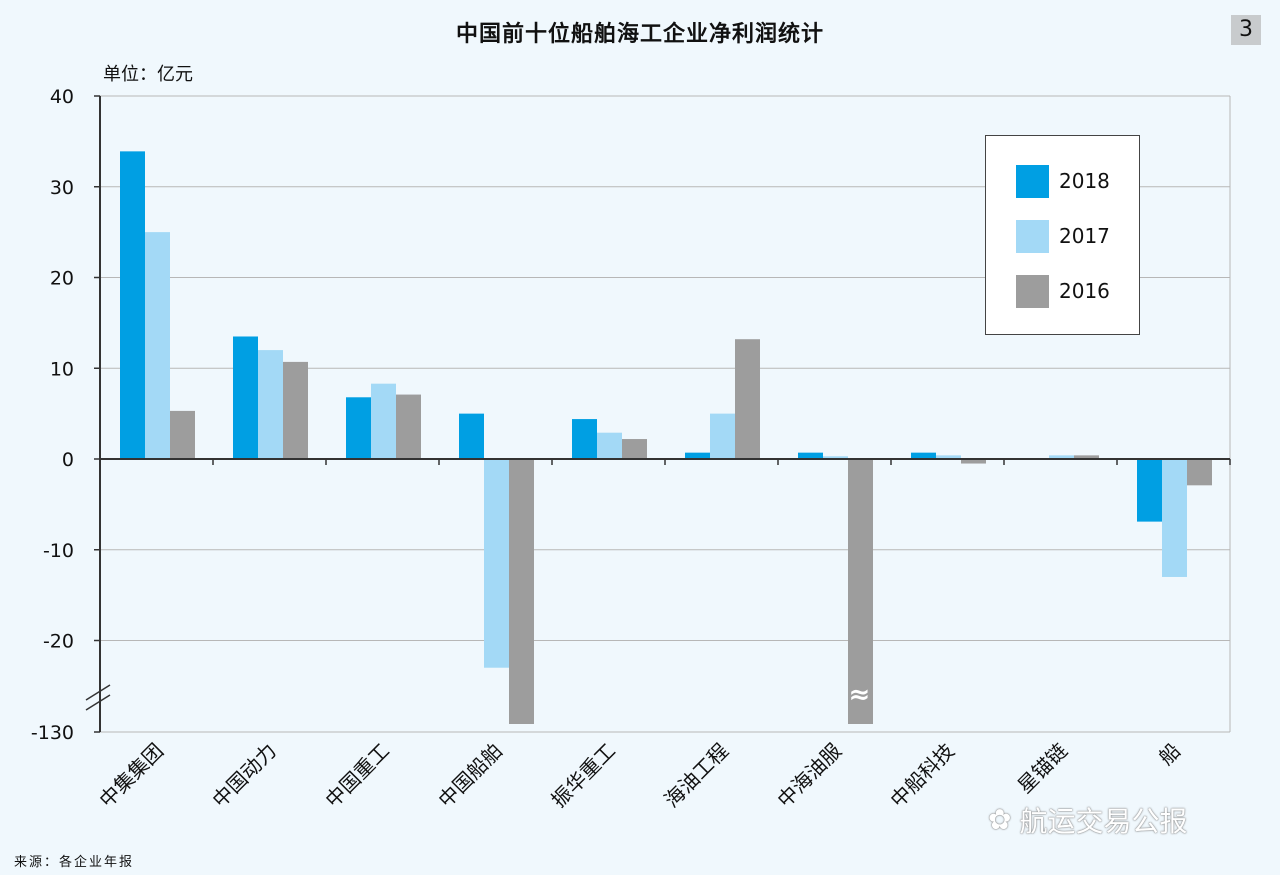  I want to click on category-label: 船, so click(1169, 754).